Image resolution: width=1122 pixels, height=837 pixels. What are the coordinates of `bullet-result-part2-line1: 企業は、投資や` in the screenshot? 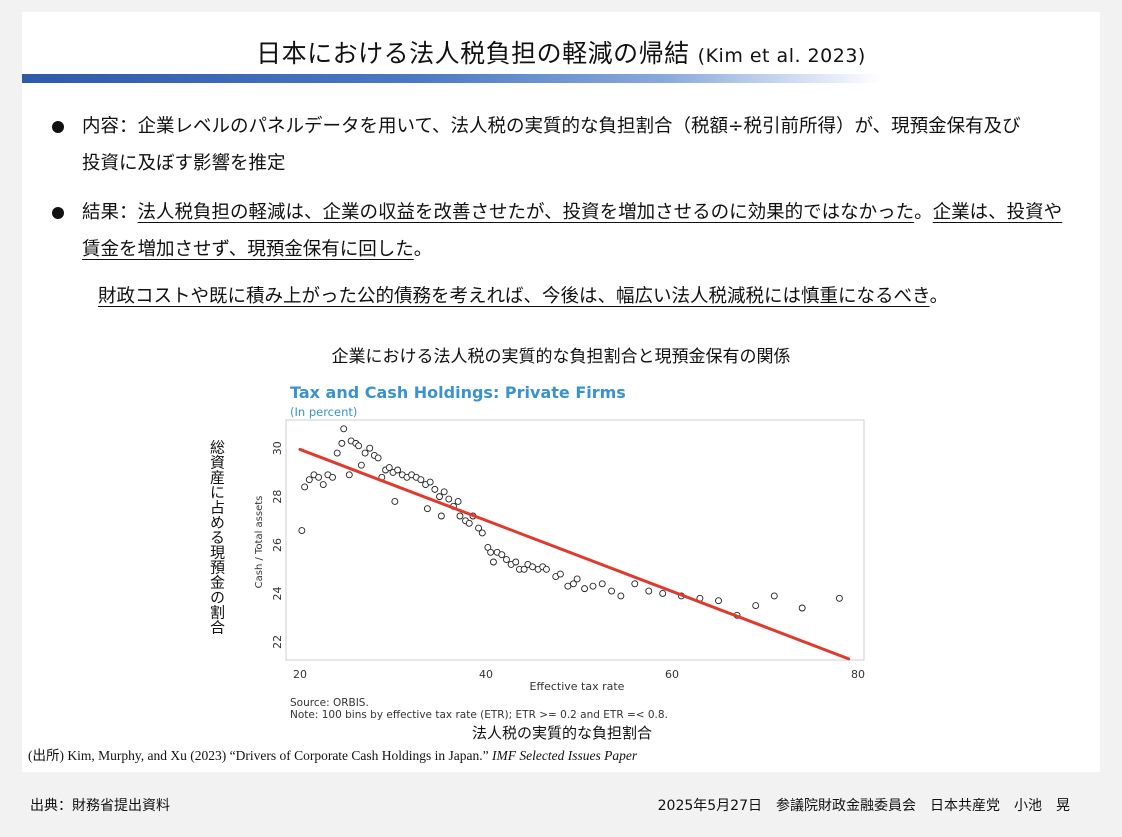 It's located at (997, 212).